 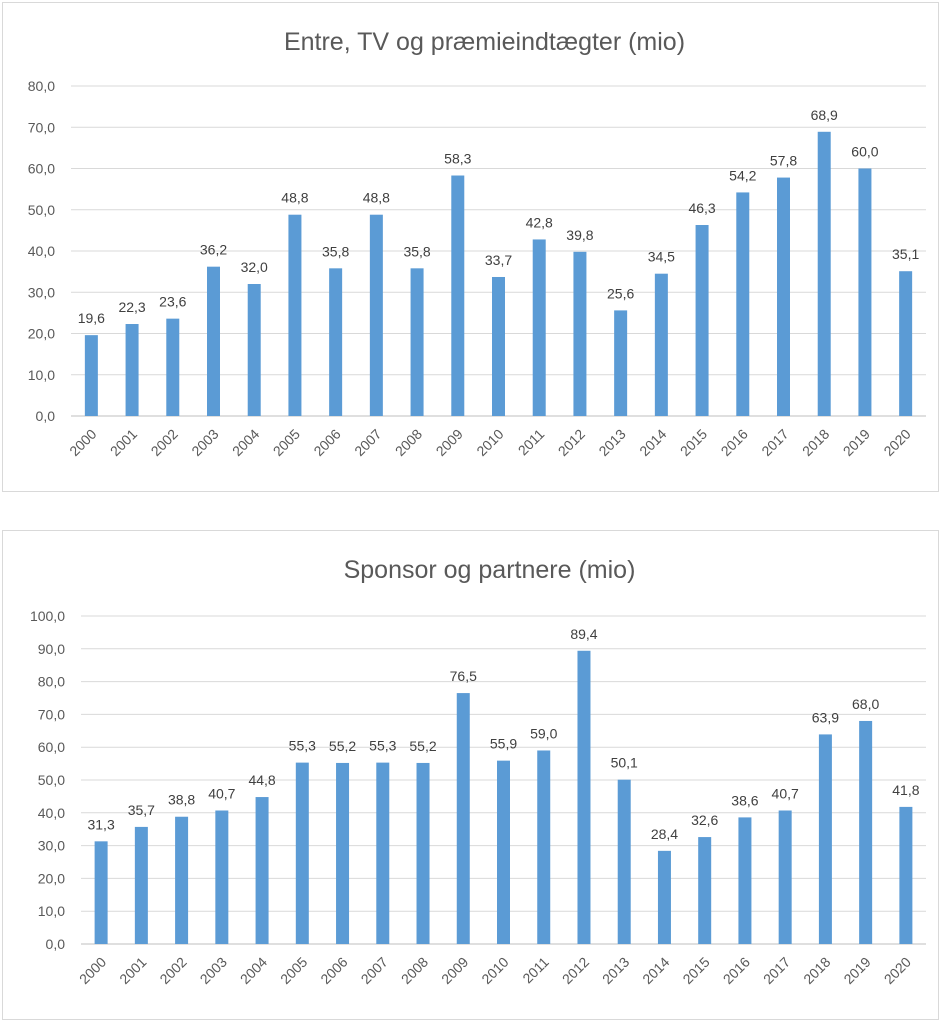 I want to click on sponsor-bar-2010, so click(x=503, y=852).